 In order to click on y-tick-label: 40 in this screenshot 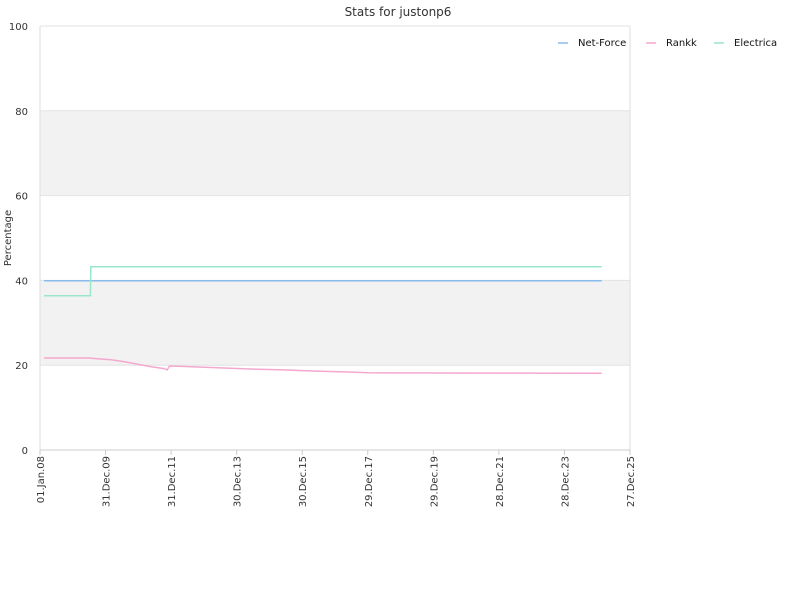, I will do `click(21, 281)`.